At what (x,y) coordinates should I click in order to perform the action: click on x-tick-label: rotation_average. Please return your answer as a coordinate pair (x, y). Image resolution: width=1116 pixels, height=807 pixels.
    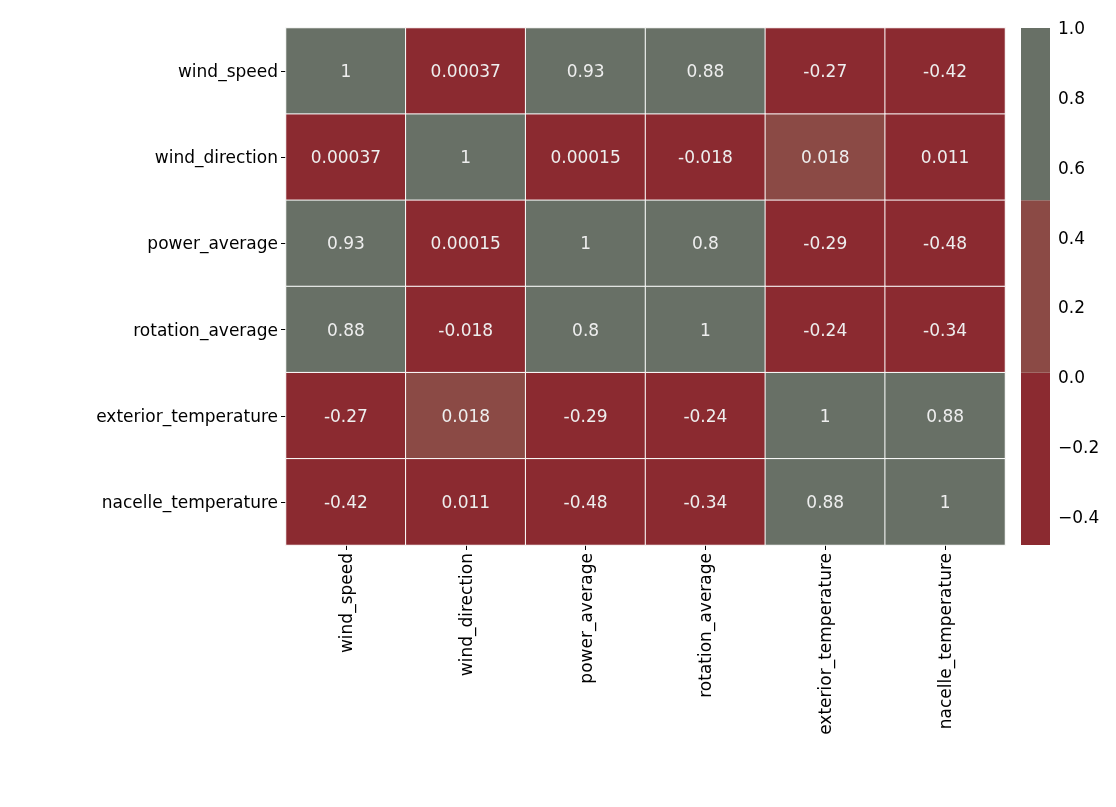
    Looking at the image, I should click on (706, 625).